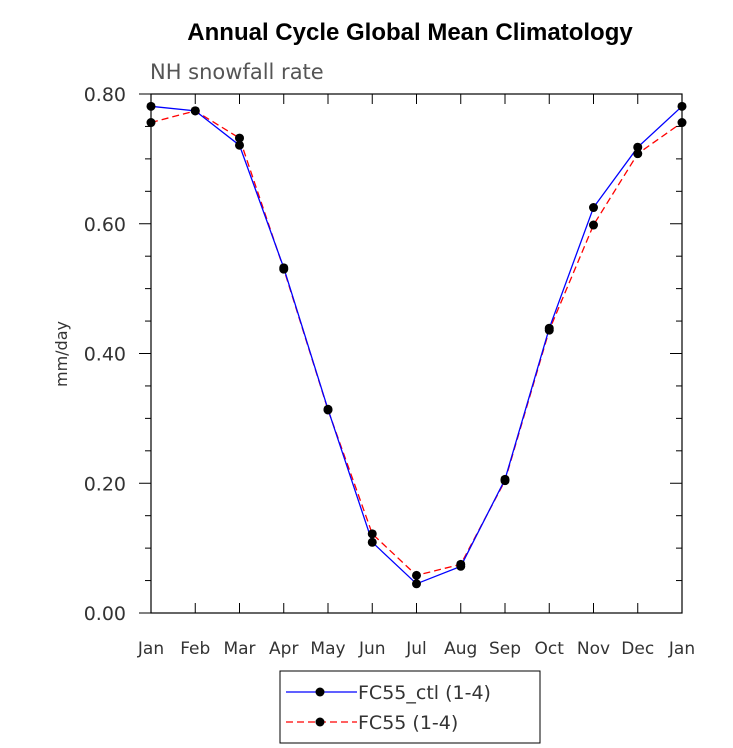  I want to click on y-tick-labels: 0.00 0.20 0.40 0.60 0.80, so click(105, 354).